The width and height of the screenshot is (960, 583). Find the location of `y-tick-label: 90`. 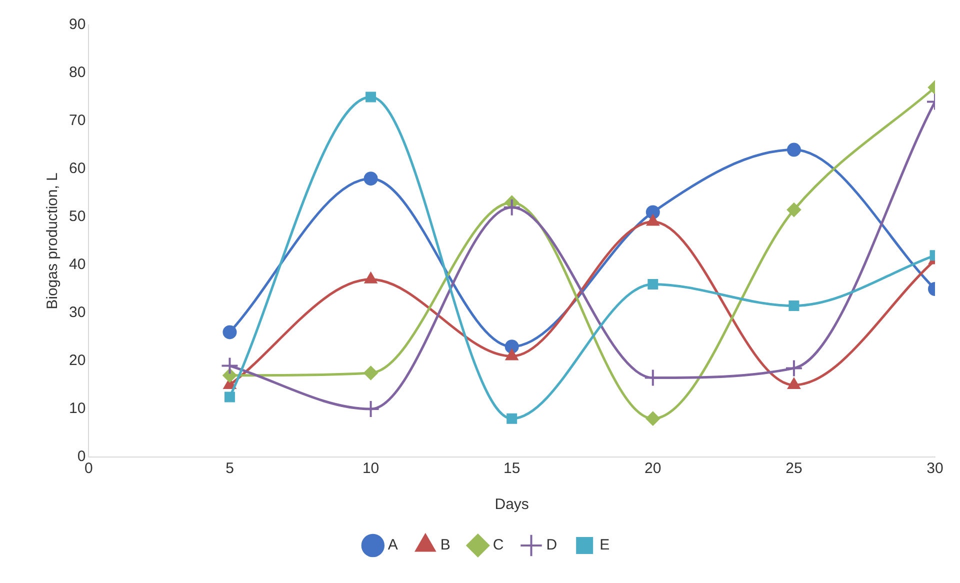

y-tick-label: 90 is located at coordinates (77, 25).